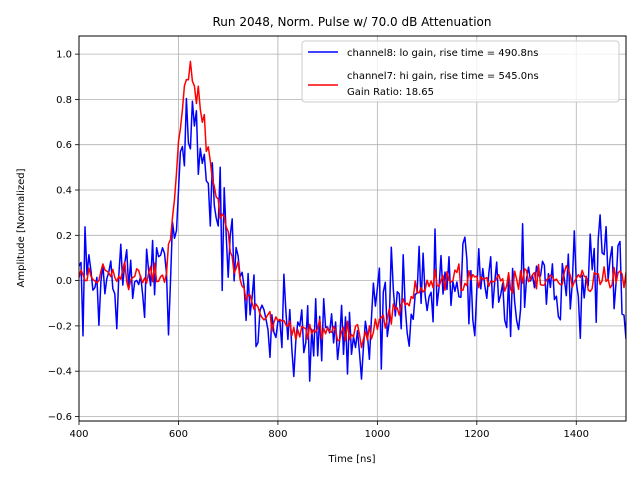 Image resolution: width=640 pixels, height=480 pixels. I want to click on x-tick-label: 800, so click(277, 434).